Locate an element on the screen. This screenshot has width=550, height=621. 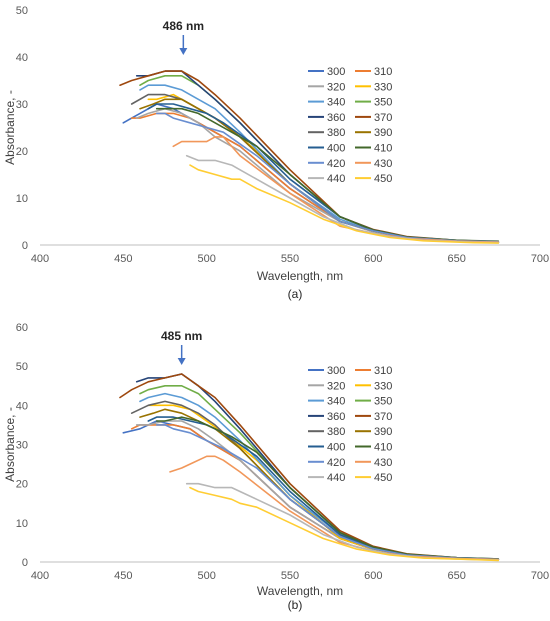
peak-annotation-label: 486 nm is located at coordinates (183, 26).